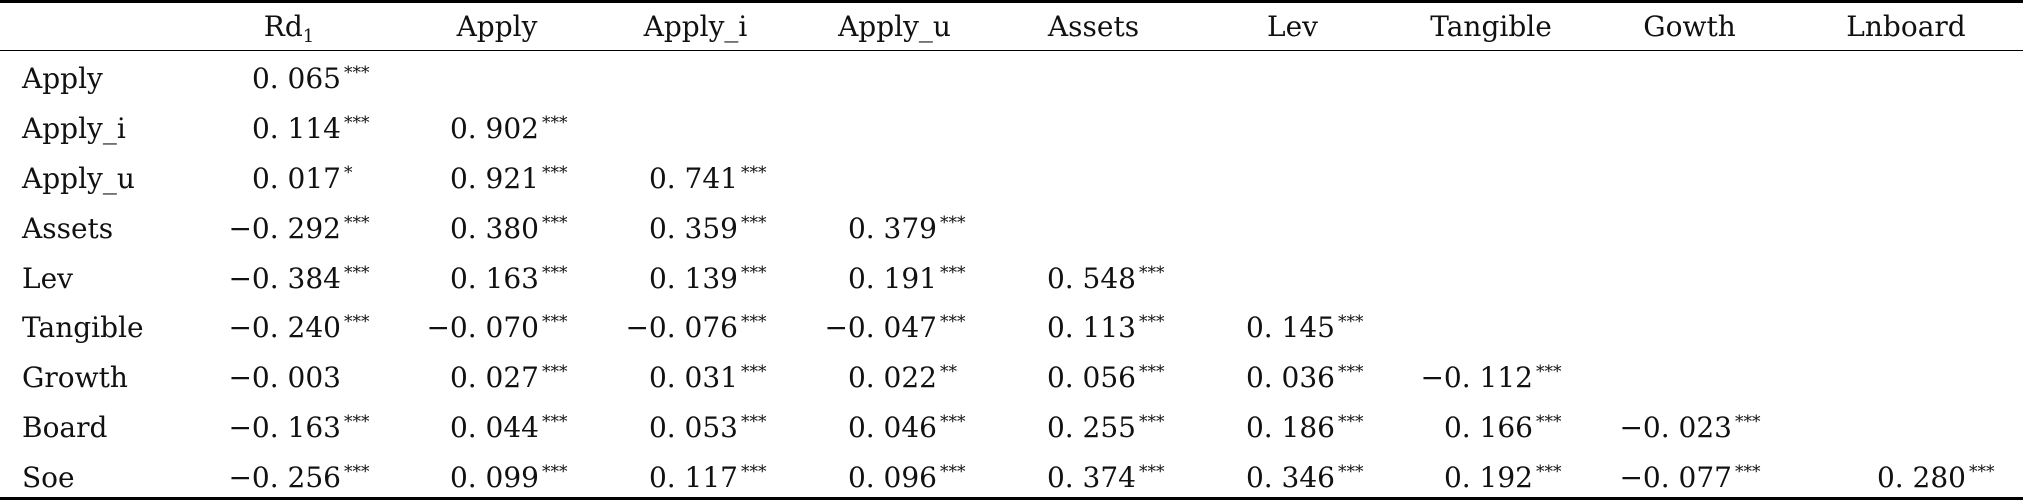 The image size is (2023, 502). Describe the element at coordinates (494, 378) in the screenshot. I see `coefficient-value: 0. 027` at that location.